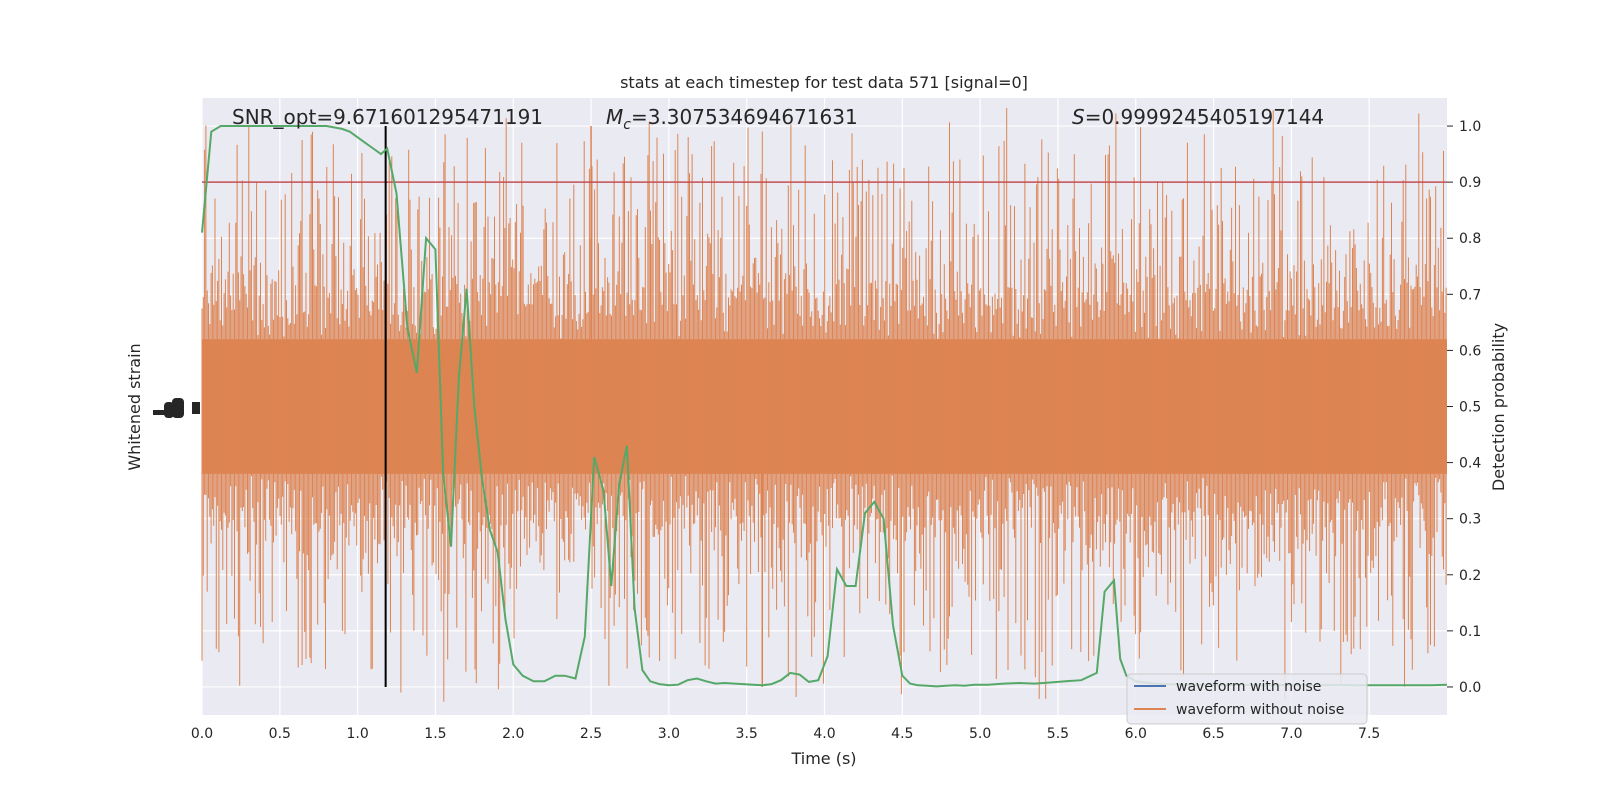 This screenshot has height=800, width=1600. I want to click on legend-label-with-noise: waveform with noise, so click(1248, 687).